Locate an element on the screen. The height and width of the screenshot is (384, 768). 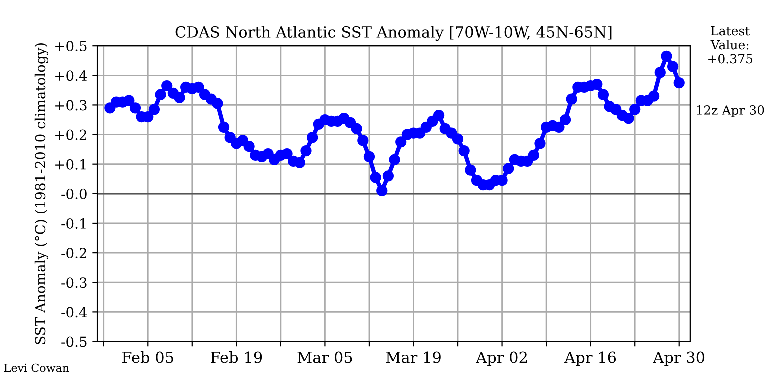
x-tick-label: Feb 19 is located at coordinates (236, 357).